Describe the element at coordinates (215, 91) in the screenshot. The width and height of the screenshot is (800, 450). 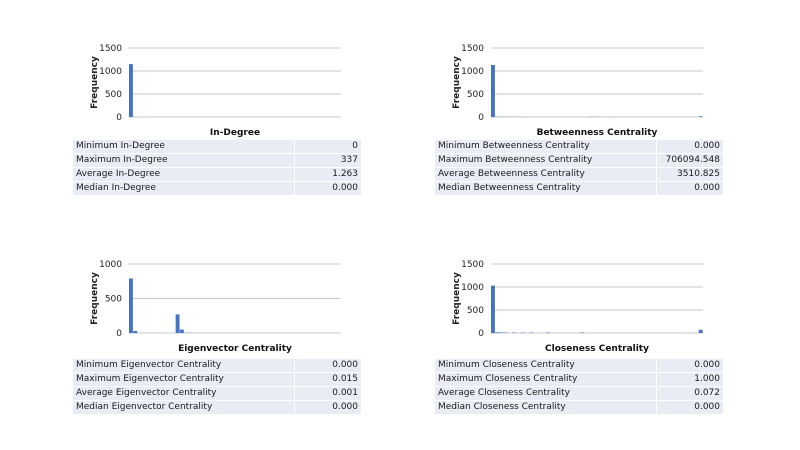
I see `chart-in-degree: 0 500 1000 1500 Frequency In-Degree` at that location.